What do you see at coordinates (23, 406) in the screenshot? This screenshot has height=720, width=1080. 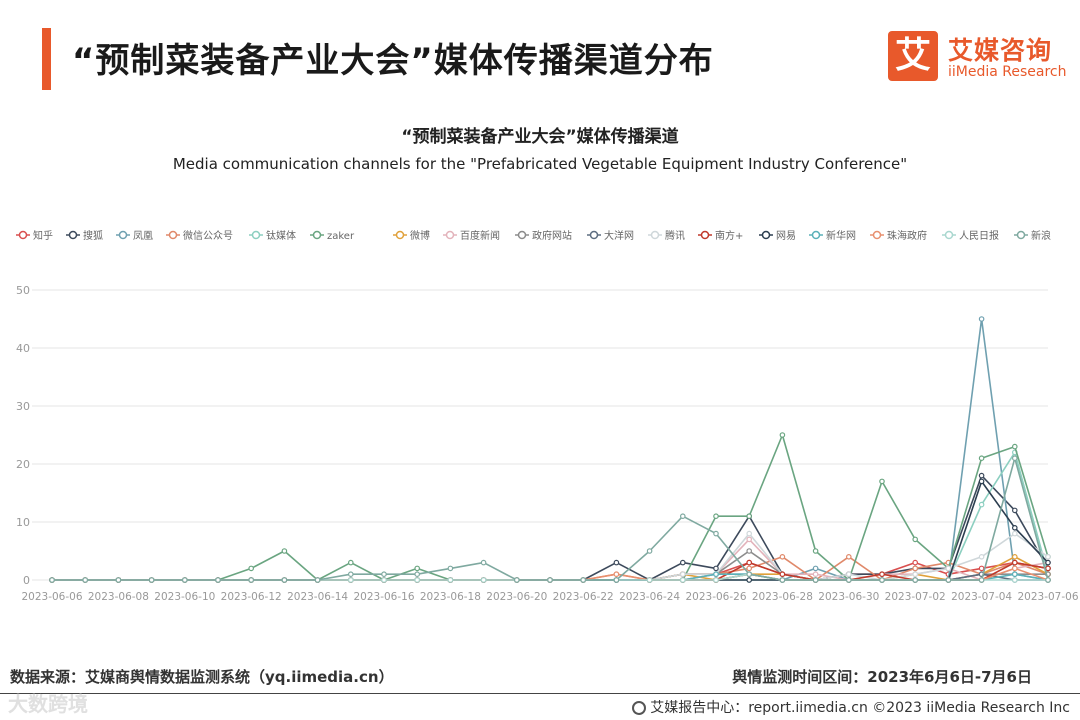 I see `y-tick-label: 30` at bounding box center [23, 406].